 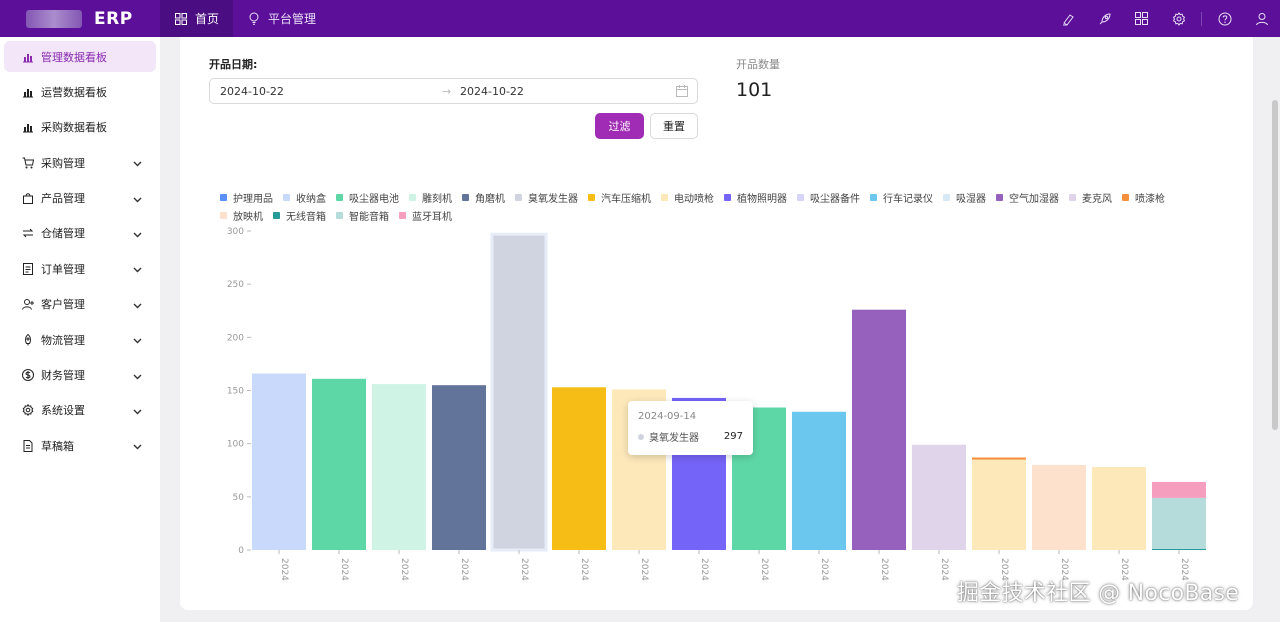 I want to click on legend-label: 智能音箱, so click(x=369, y=217).